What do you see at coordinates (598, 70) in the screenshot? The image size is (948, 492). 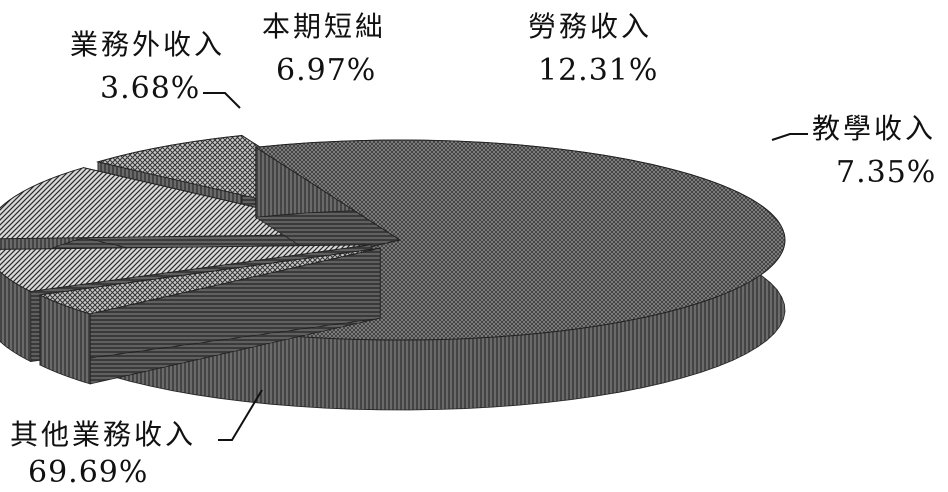 I see `slice-value-勞務收入: 12.31%` at bounding box center [598, 70].